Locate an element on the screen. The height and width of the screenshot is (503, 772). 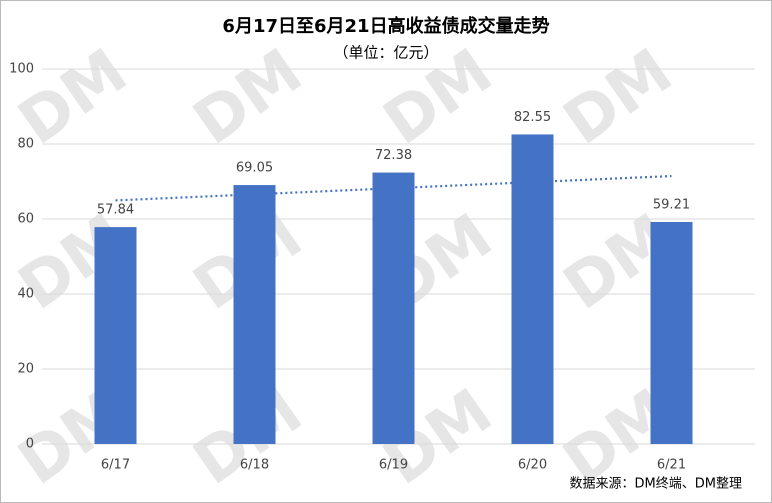
chart-title: 6月17日至6月21日高收益债成交量走势 is located at coordinates (385, 26).